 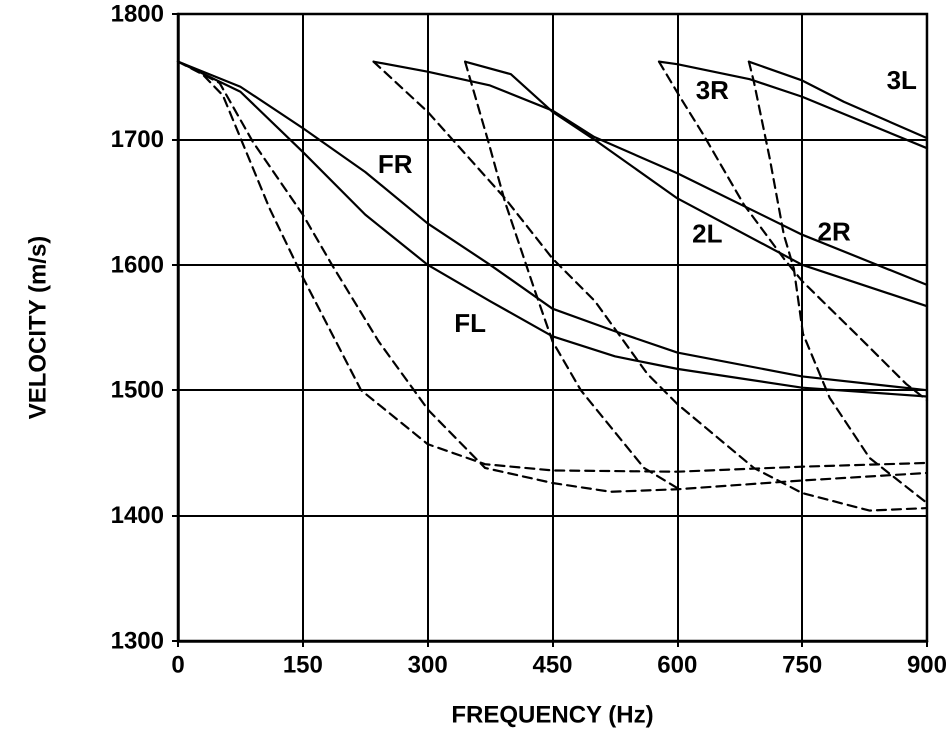 I want to click on y-tick-label: 1500, so click(x=137, y=390).